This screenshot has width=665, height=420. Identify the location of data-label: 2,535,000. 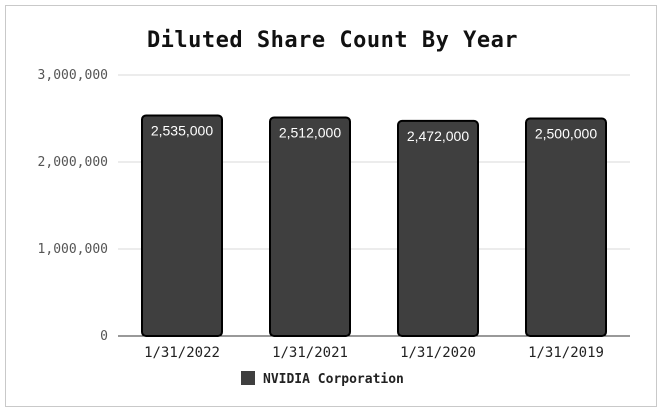
(182, 130).